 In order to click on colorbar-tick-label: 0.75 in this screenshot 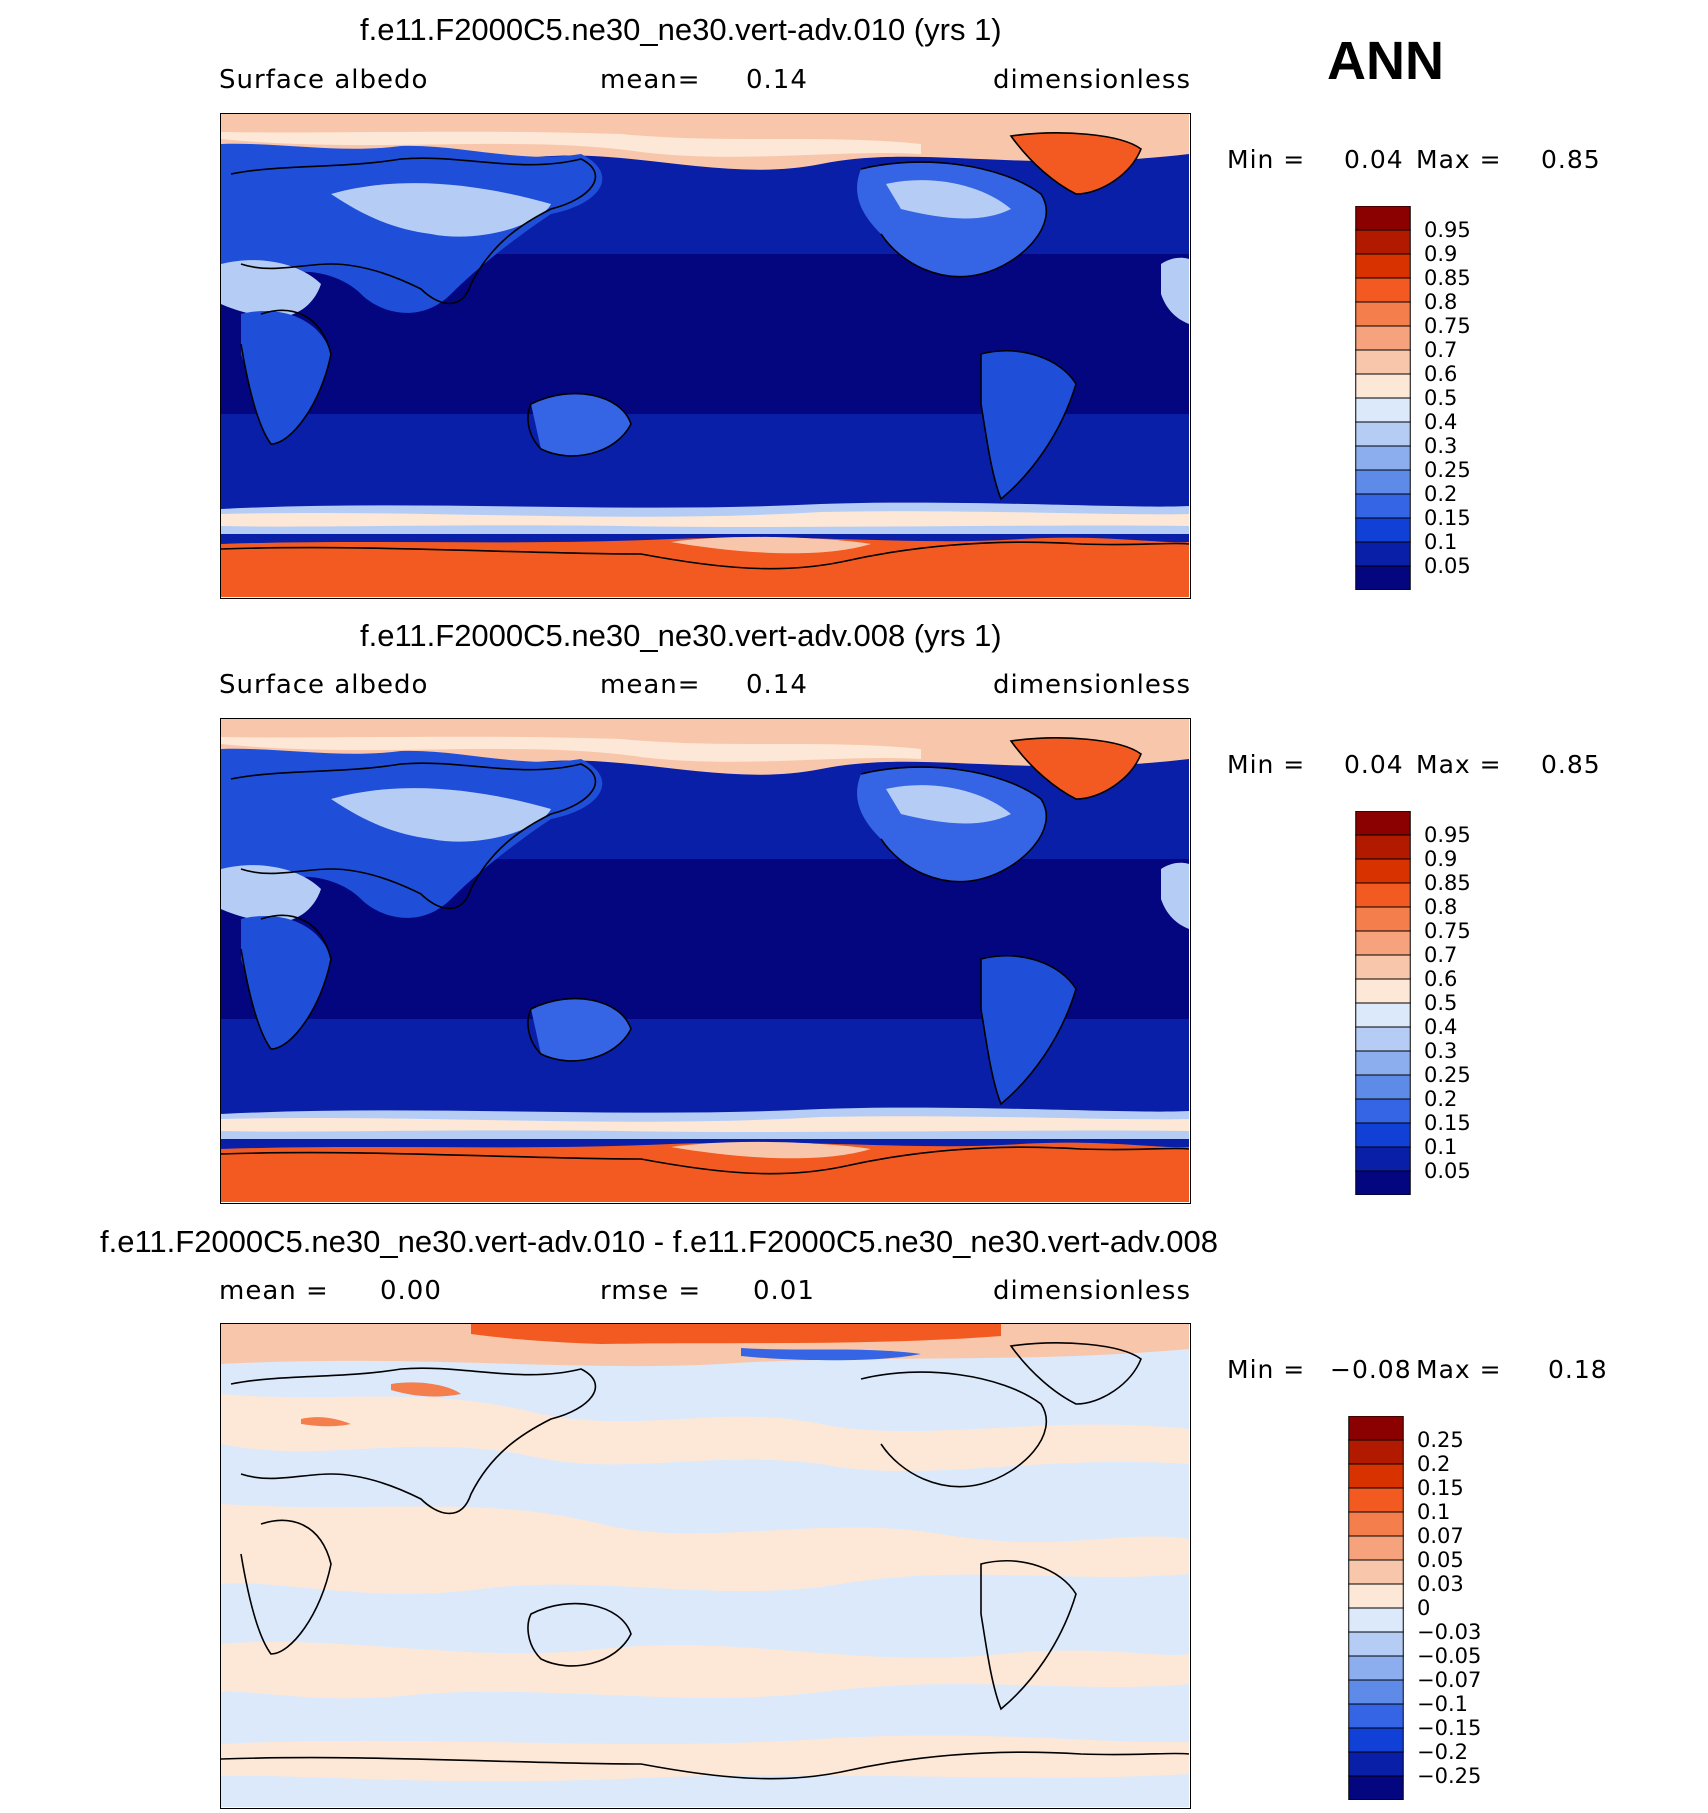, I will do `click(1447, 931)`.